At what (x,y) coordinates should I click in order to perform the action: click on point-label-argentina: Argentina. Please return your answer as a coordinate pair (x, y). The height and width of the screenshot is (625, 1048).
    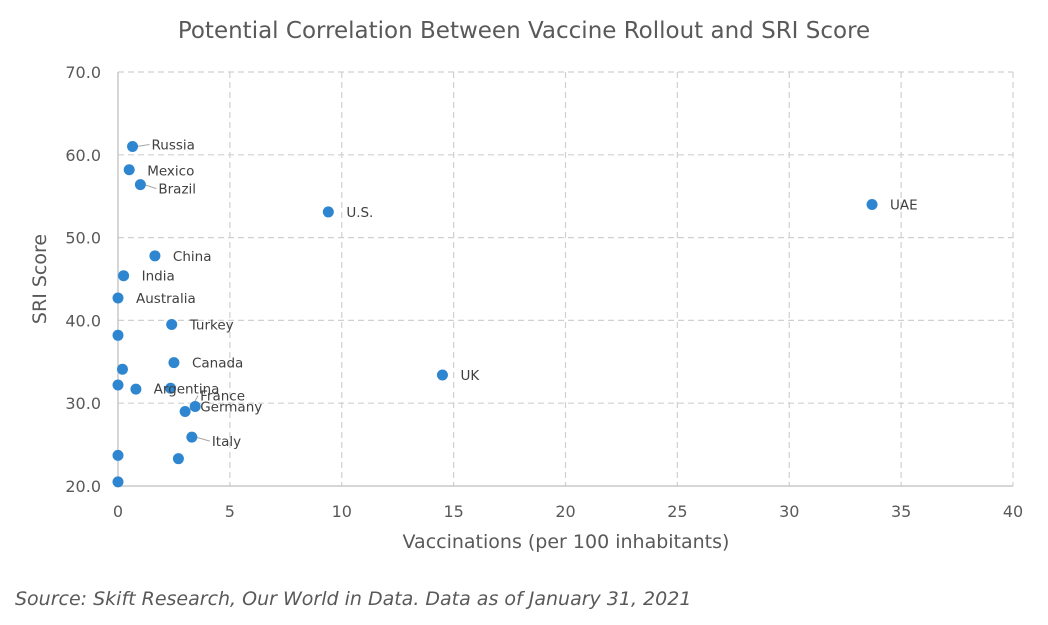
    Looking at the image, I should click on (187, 389).